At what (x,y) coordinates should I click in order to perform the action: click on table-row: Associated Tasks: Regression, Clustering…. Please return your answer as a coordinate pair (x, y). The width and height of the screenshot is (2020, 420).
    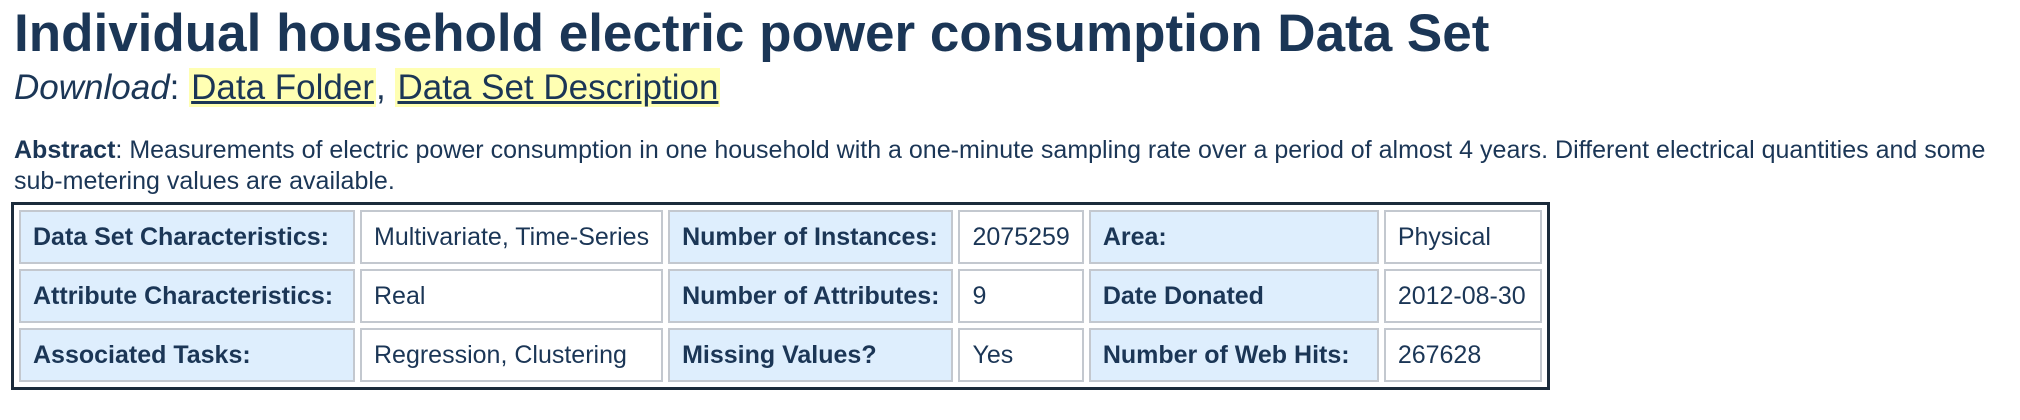
    Looking at the image, I should click on (780, 355).